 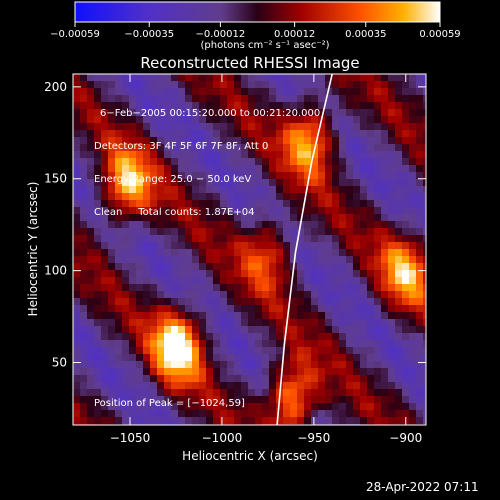 I want to click on colorbar, so click(x=257, y=12).